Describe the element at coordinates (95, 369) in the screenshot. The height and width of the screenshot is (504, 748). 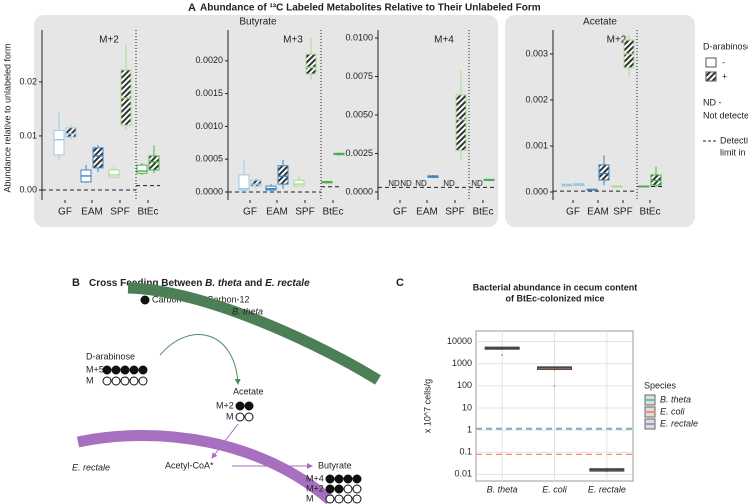
I see `isotopologue: M+5` at that location.